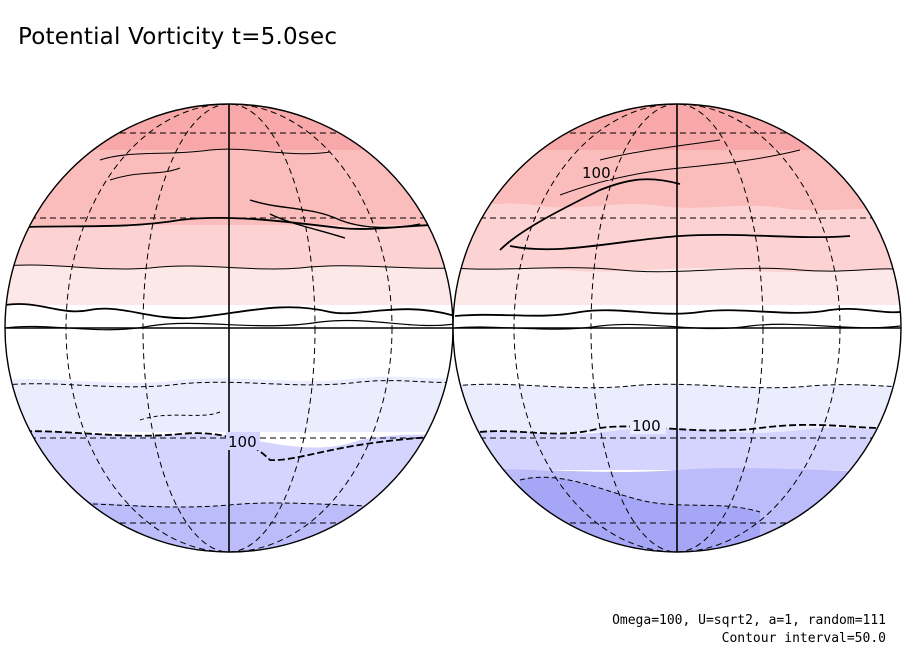 The width and height of the screenshot is (904, 654). Describe the element at coordinates (646, 426) in the screenshot. I see `right-negative-contour-label: 100` at that location.